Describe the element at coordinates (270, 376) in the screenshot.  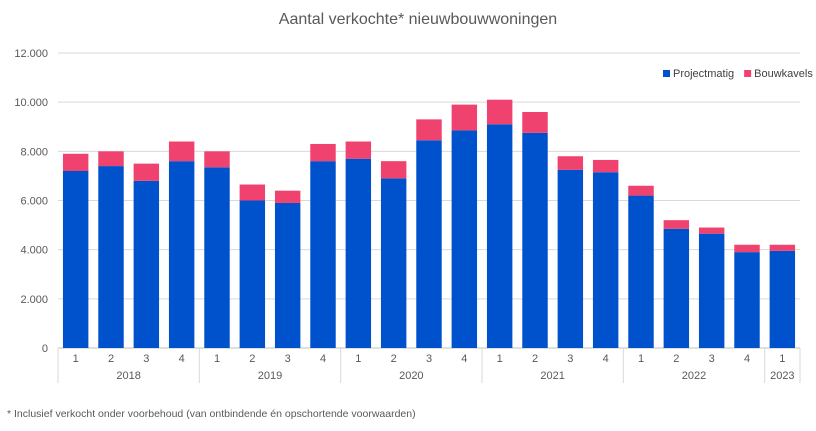
I see `year-label: 2019` at that location.